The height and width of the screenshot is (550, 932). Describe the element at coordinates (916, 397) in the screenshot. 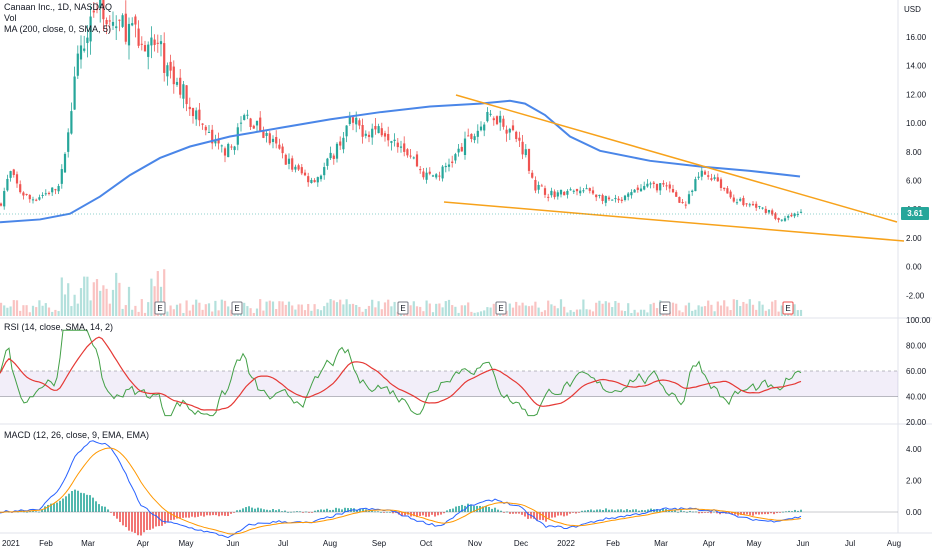

I see `rsi-tick-label: 40.00` at that location.